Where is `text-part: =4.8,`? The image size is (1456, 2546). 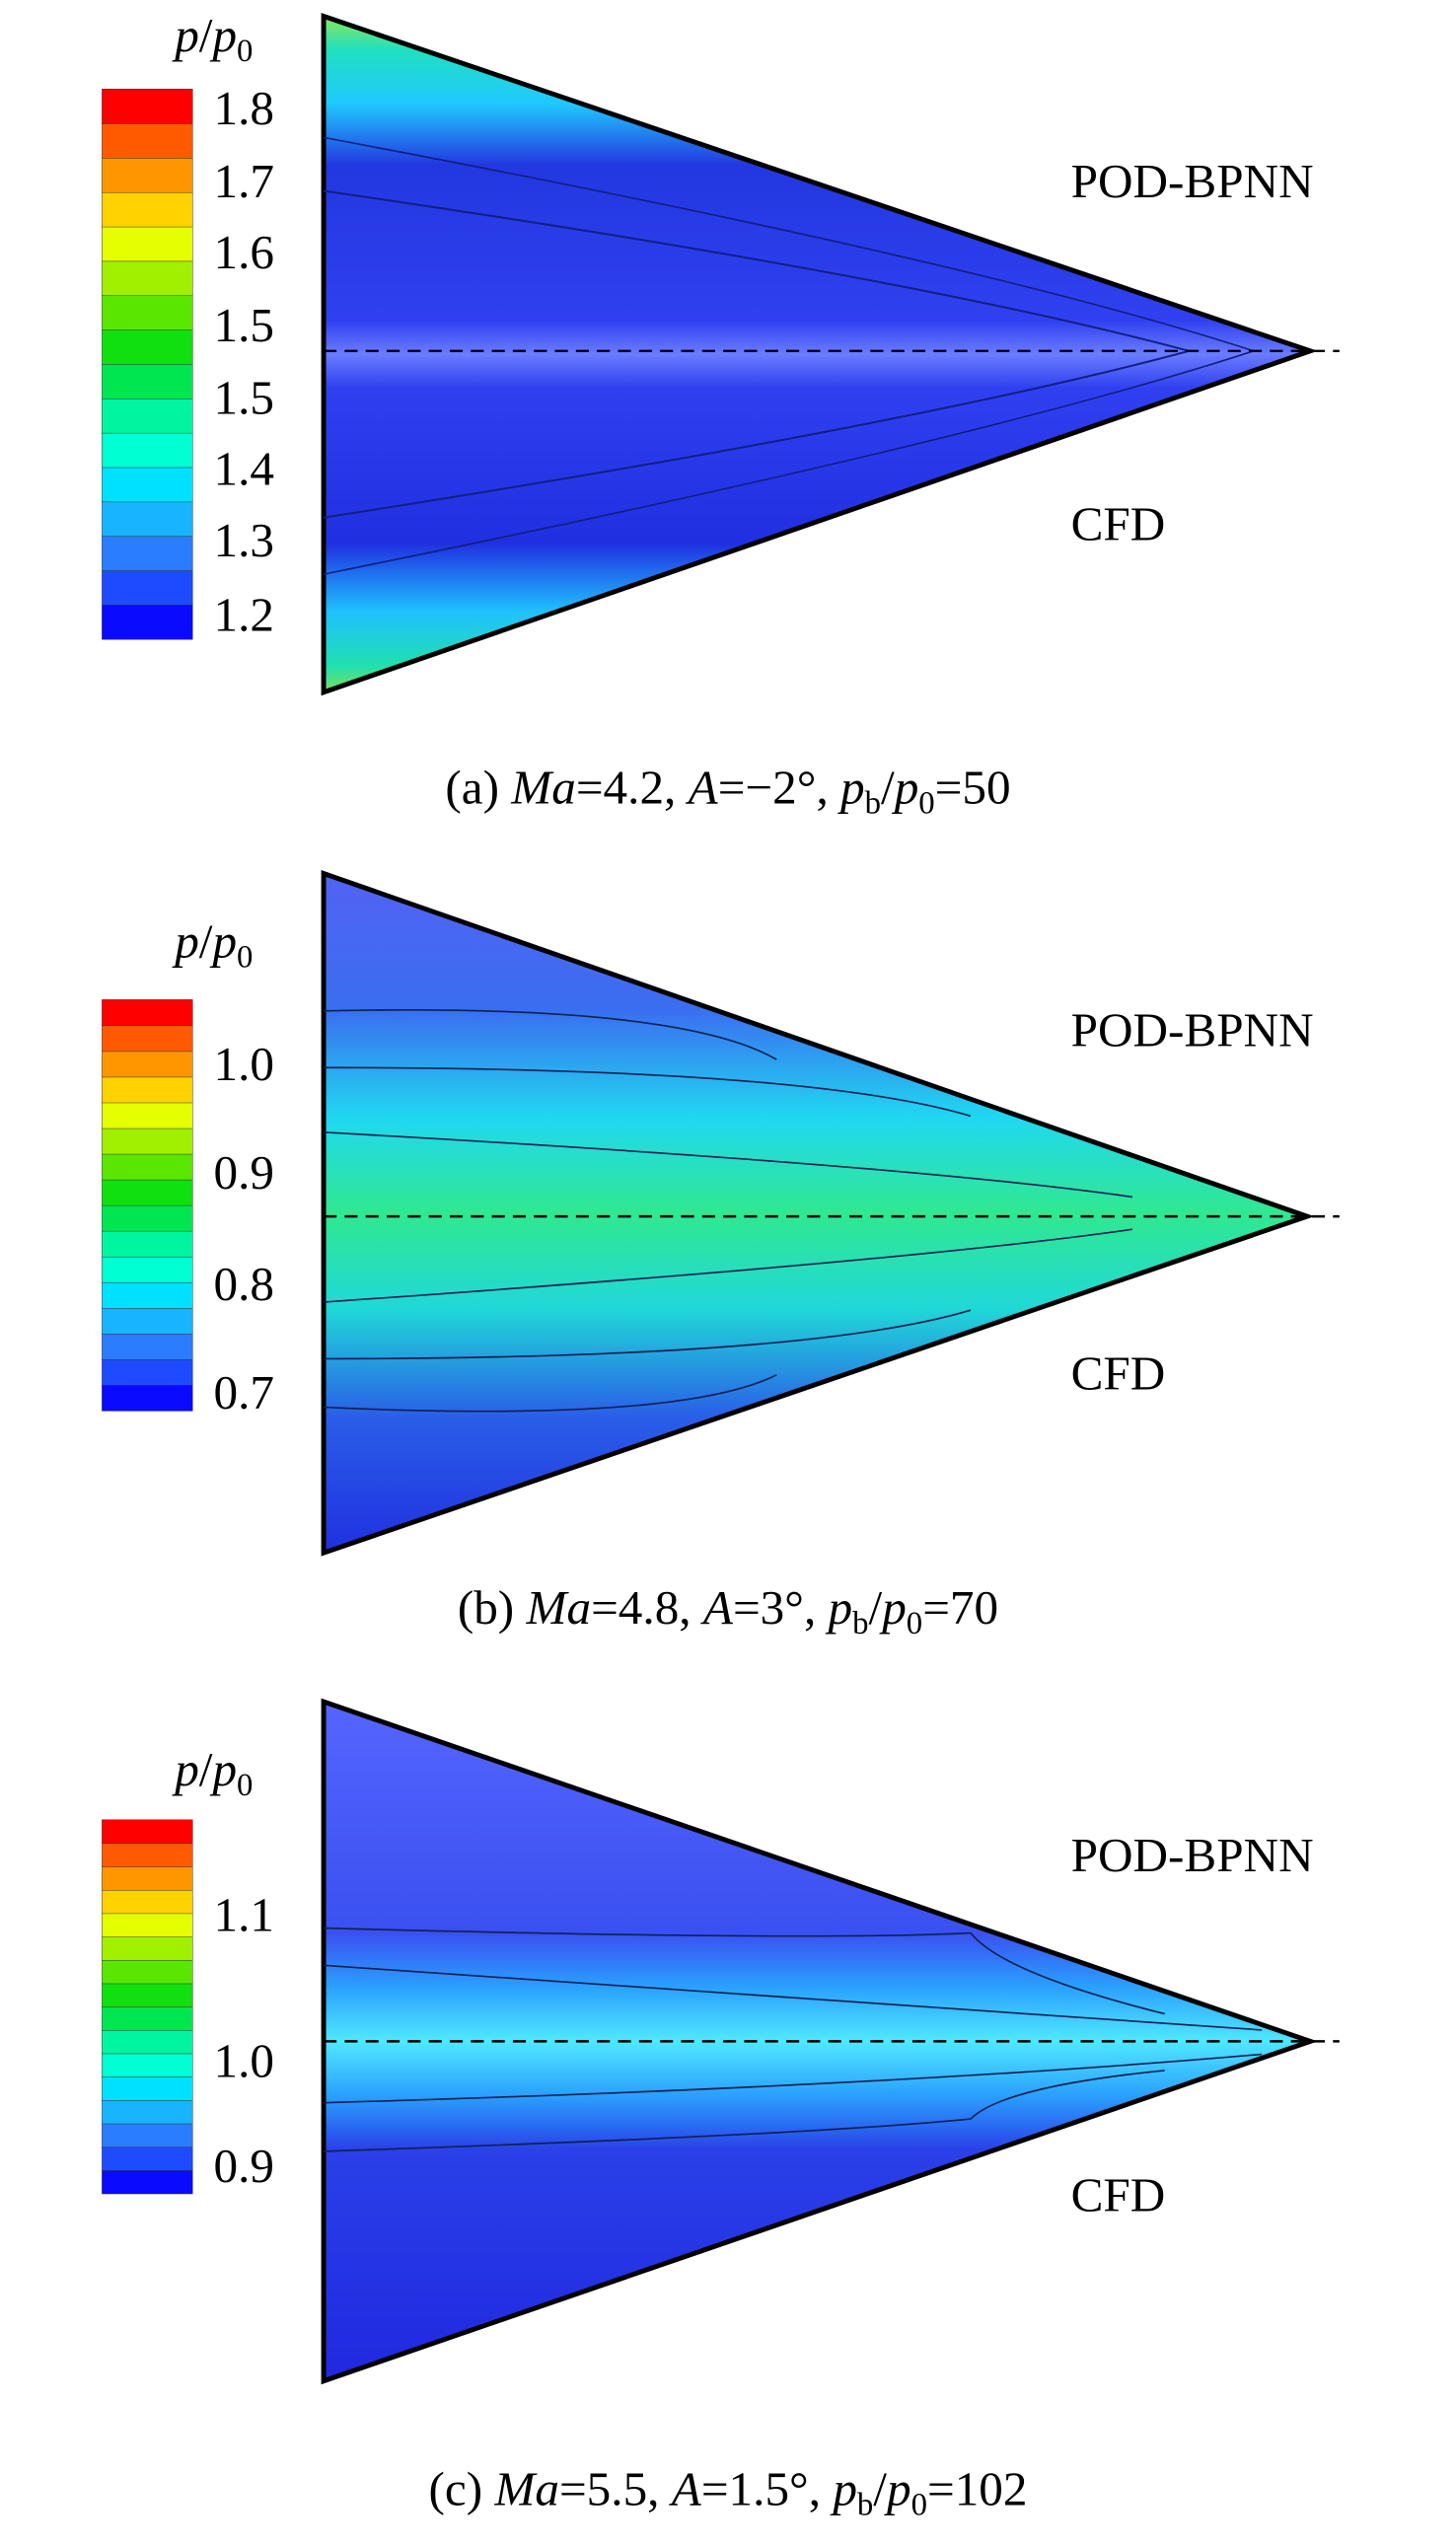 text-part: =4.8, is located at coordinates (647, 1607).